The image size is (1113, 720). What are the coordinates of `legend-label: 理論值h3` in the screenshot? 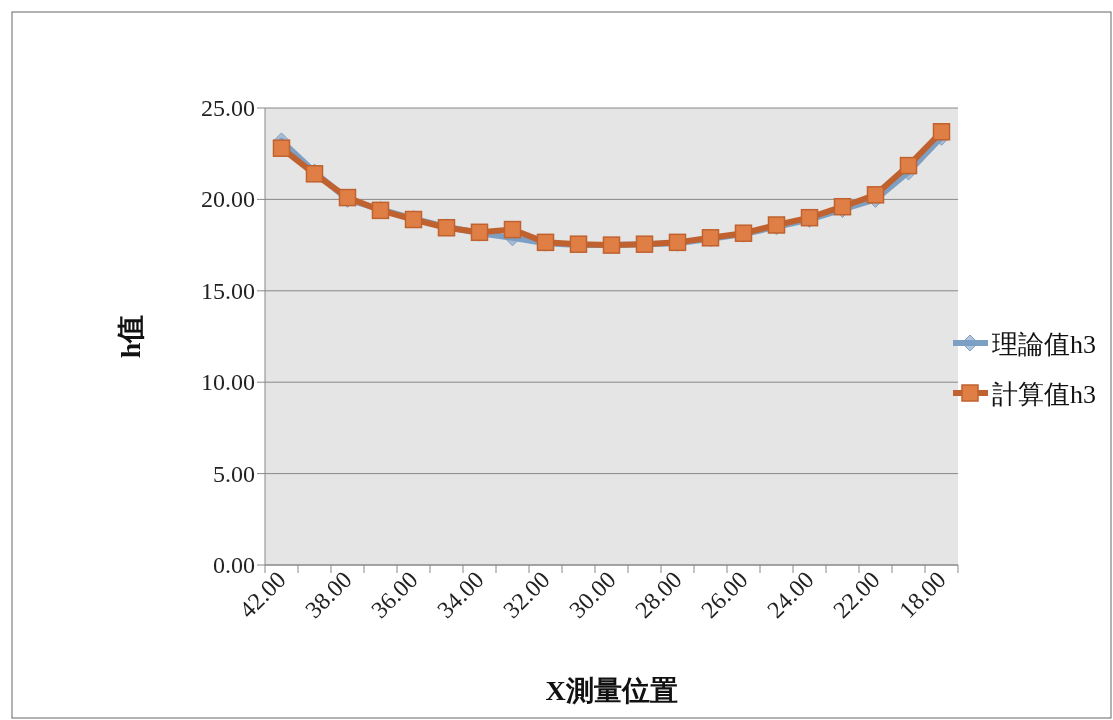 It's located at (1044, 344).